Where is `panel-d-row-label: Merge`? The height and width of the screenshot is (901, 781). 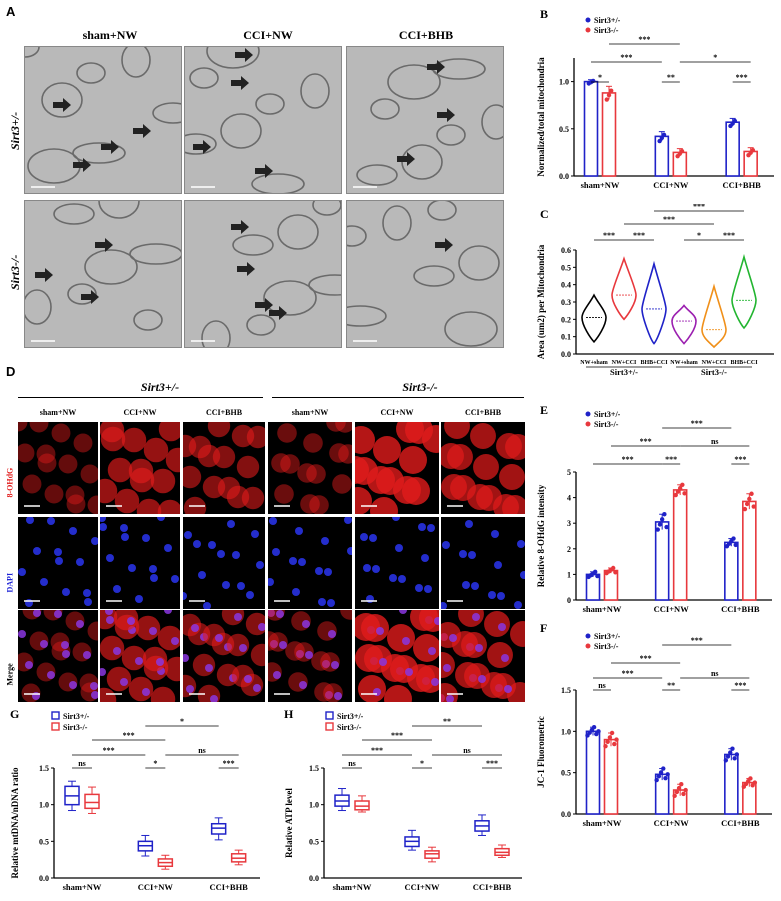
panel-d-row-label: Merge is located at coordinates (10, 674).